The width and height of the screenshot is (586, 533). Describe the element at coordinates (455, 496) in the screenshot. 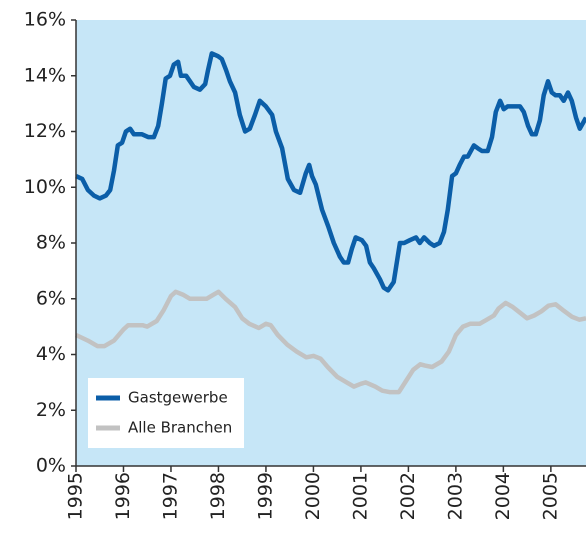

I see `x-tick-label: 2003` at that location.